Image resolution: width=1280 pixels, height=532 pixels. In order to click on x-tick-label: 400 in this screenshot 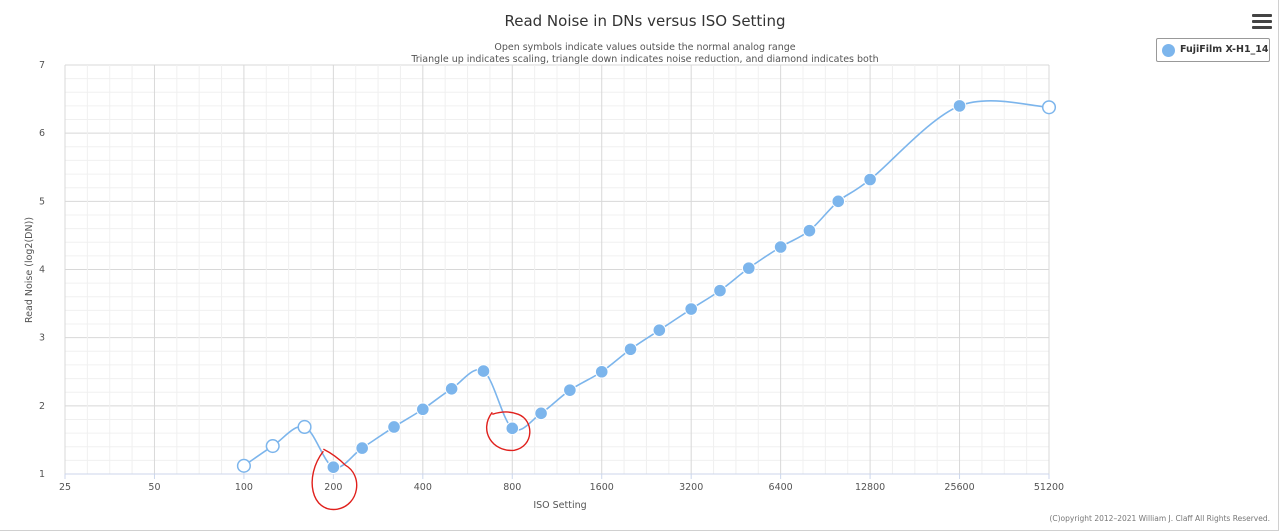, I will do `click(423, 487)`.